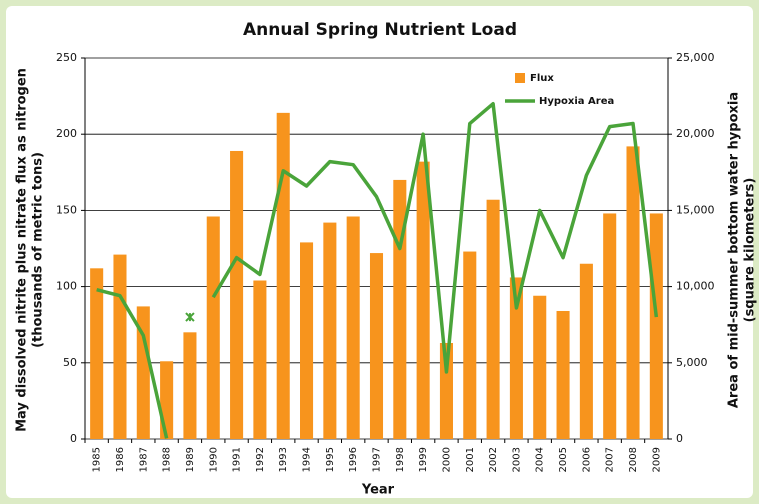 Image resolution: width=759 pixels, height=504 pixels. What do you see at coordinates (237, 459) in the screenshot?
I see `x-tick-label: 1991` at bounding box center [237, 459].